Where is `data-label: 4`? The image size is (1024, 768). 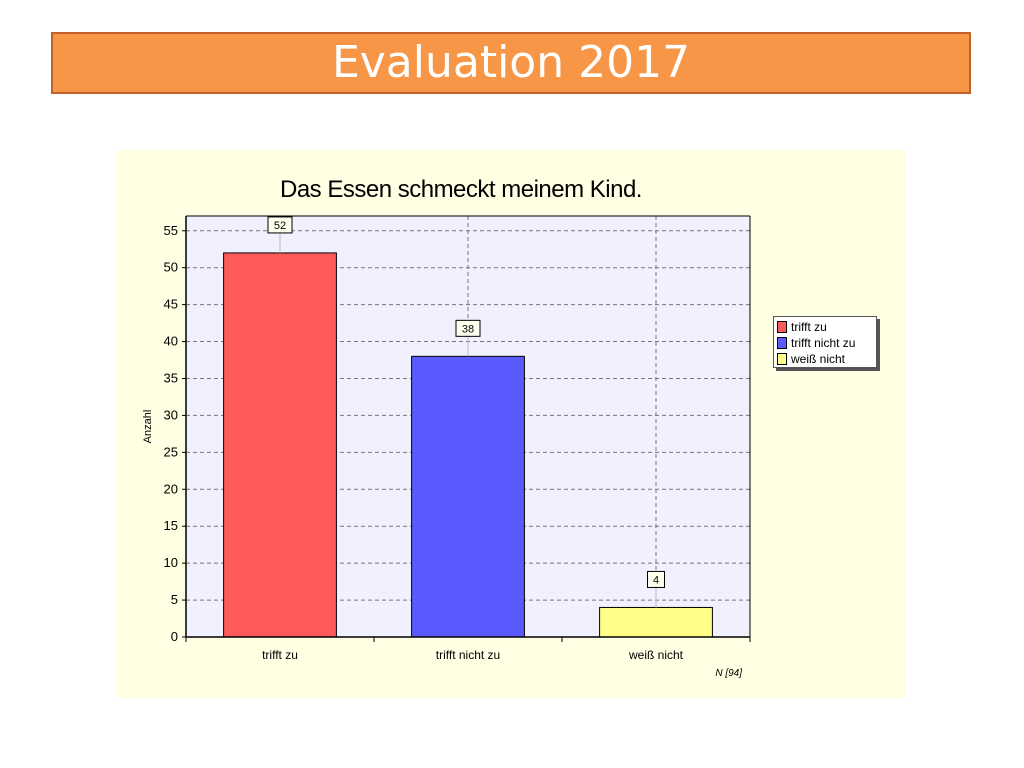 data-label: 4 is located at coordinates (656, 580).